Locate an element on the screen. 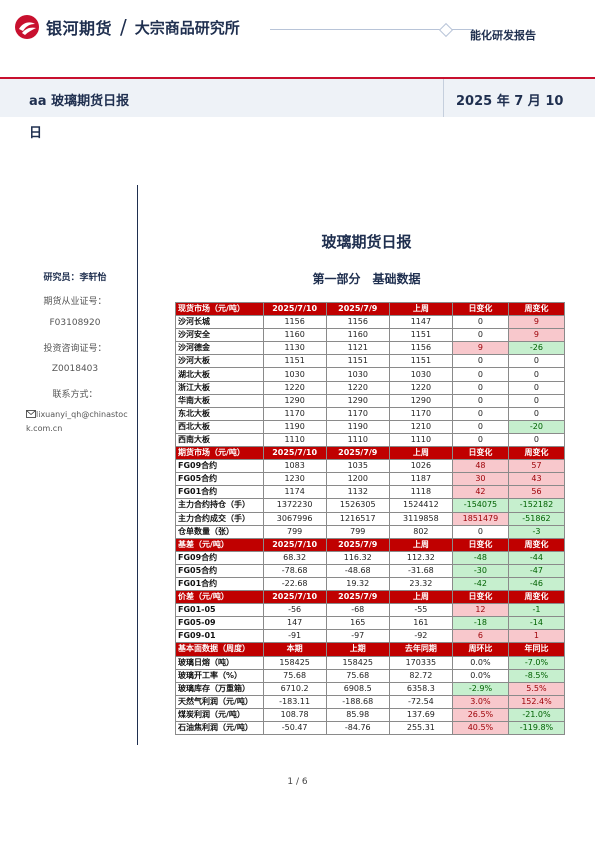  table-cell: 23.32 is located at coordinates (420, 584).